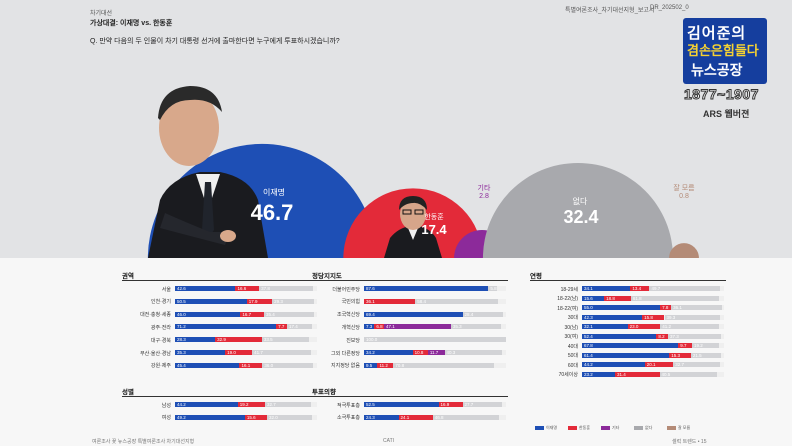 The image size is (792, 446). Describe the element at coordinates (415, 417) in the screenshot. I see `bar-segment: 24.1` at that location.